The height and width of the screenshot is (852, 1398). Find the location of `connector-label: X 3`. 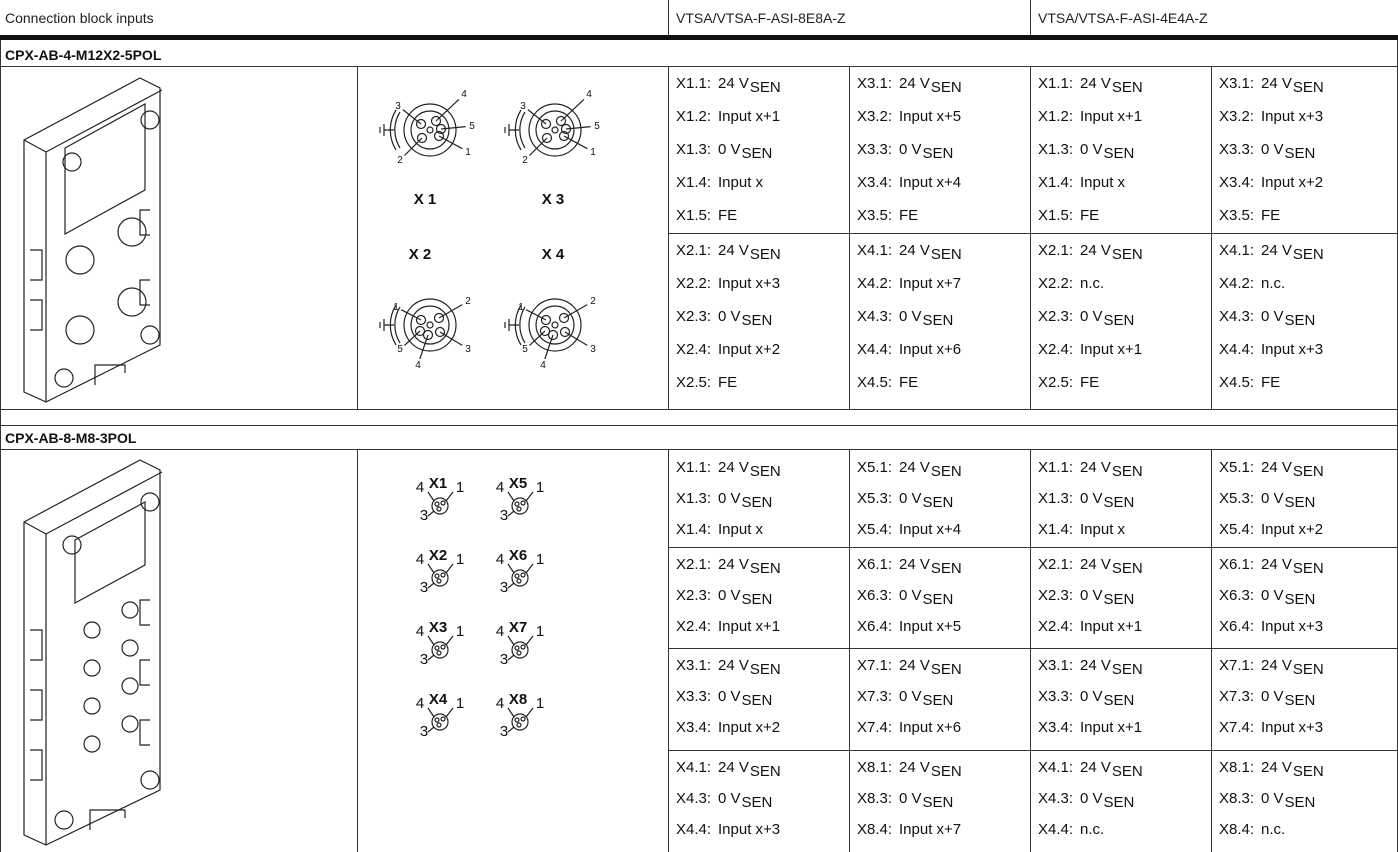

connector-label: X 3 is located at coordinates (553, 199).